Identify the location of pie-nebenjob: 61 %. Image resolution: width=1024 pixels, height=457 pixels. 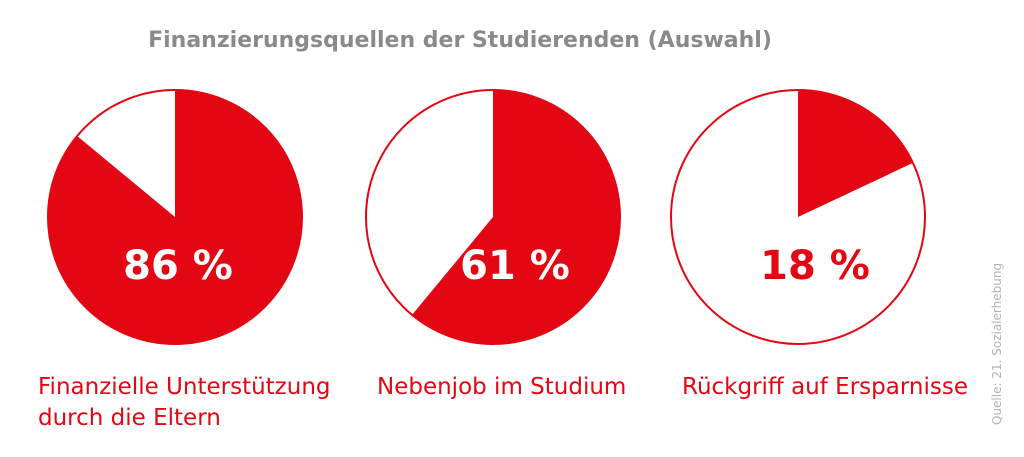
(493, 217).